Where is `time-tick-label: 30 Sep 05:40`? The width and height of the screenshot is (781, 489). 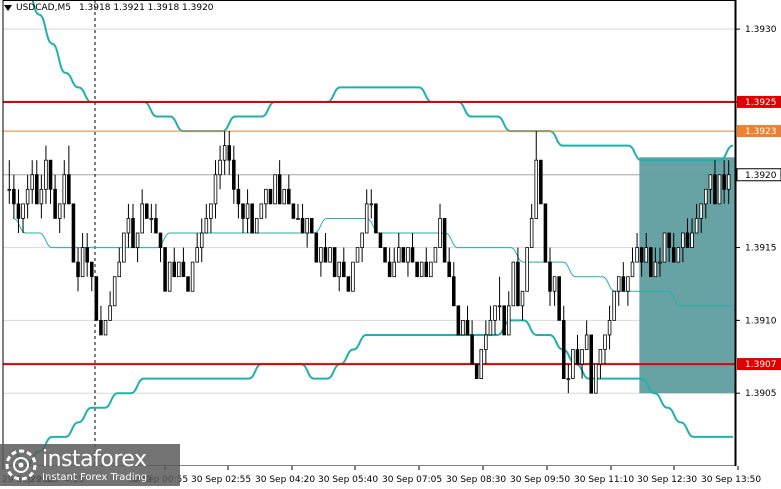 time-tick-label: 30 Sep 05:40 is located at coordinates (348, 480).